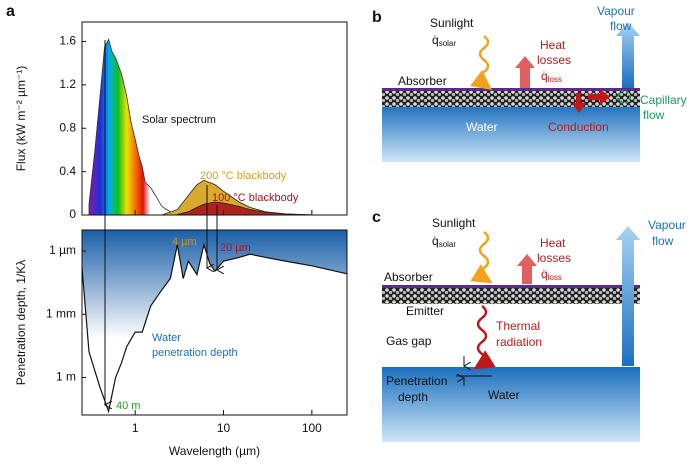  Describe the element at coordinates (377, 17) in the screenshot. I see `panel-label: b` at that location.